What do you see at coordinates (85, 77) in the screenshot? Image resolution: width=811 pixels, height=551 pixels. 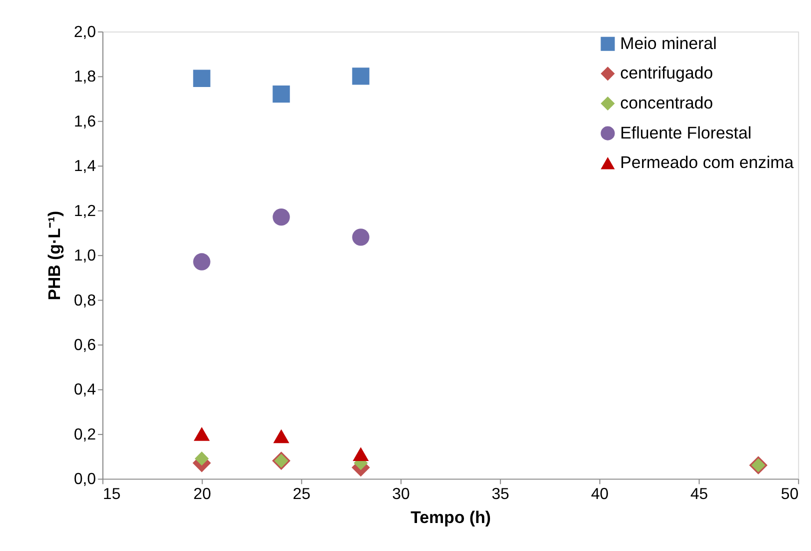 I see `y-tick-label: 1,8` at bounding box center [85, 77].